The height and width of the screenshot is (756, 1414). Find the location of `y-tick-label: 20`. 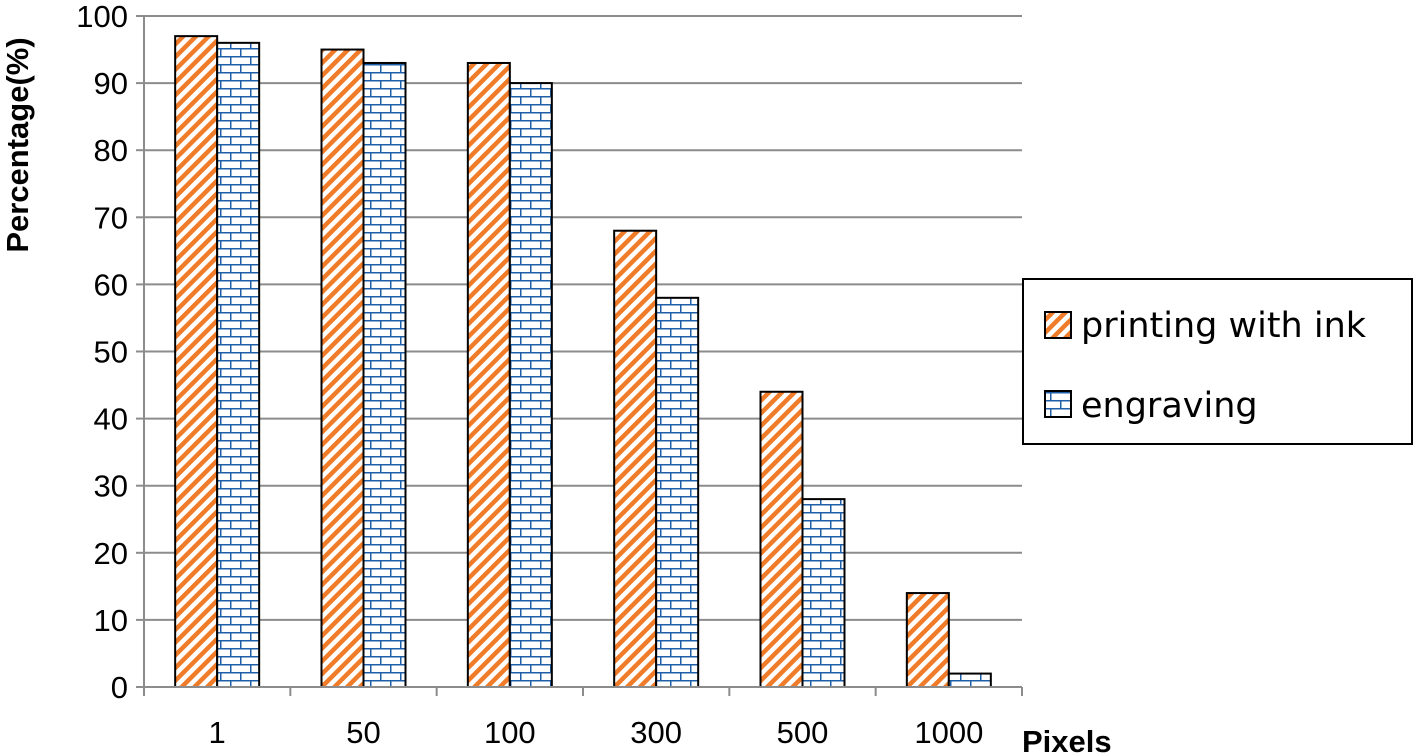

y-tick-label: 20 is located at coordinates (111, 553).